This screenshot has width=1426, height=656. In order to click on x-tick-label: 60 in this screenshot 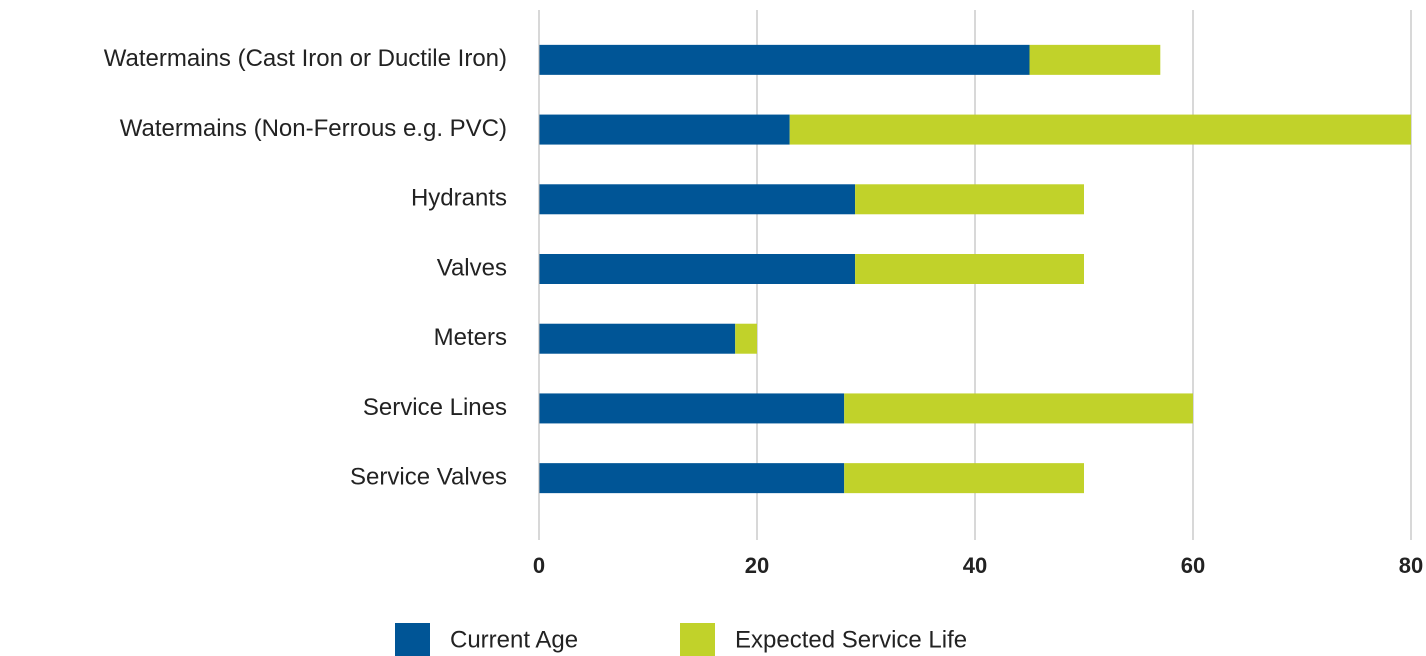, I will do `click(1193, 565)`.